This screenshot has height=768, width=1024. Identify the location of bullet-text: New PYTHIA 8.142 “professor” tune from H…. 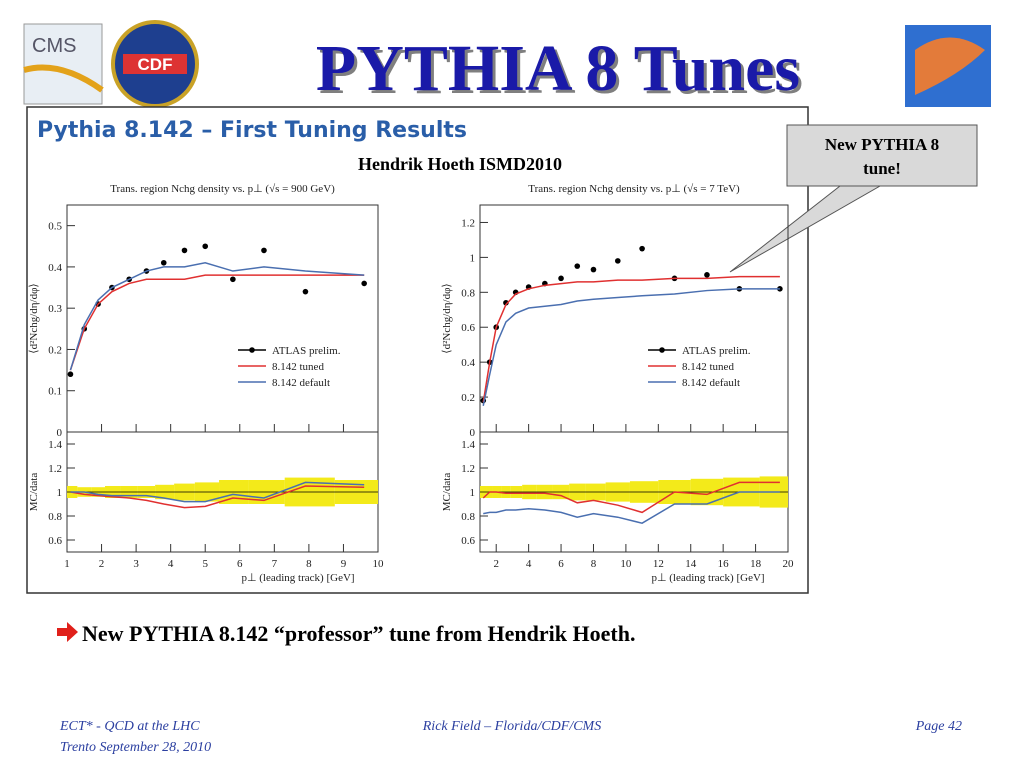
(358, 633).